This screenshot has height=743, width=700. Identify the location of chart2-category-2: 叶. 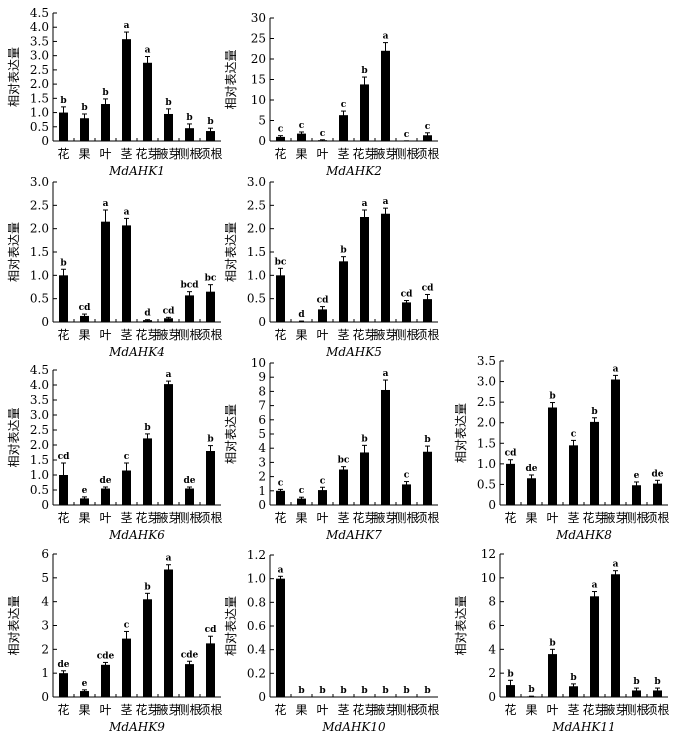
(105, 335).